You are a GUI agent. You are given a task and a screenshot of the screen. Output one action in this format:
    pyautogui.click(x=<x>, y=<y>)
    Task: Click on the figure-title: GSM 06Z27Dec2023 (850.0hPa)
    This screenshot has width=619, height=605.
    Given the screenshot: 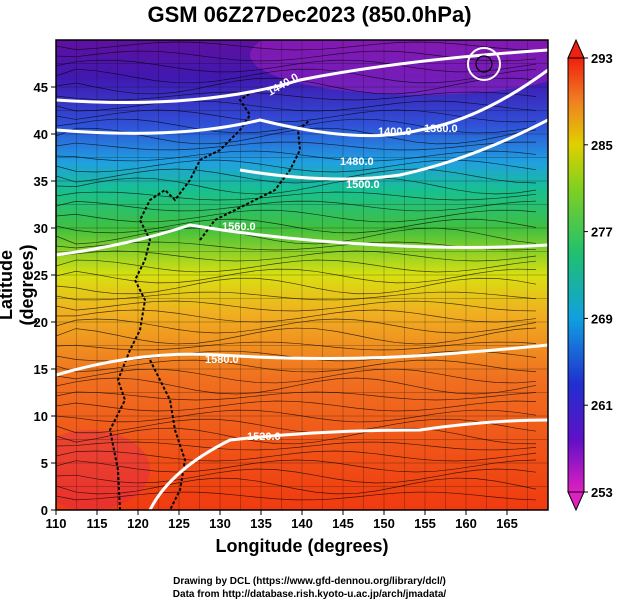 What is the action you would take?
    pyautogui.click(x=309, y=14)
    